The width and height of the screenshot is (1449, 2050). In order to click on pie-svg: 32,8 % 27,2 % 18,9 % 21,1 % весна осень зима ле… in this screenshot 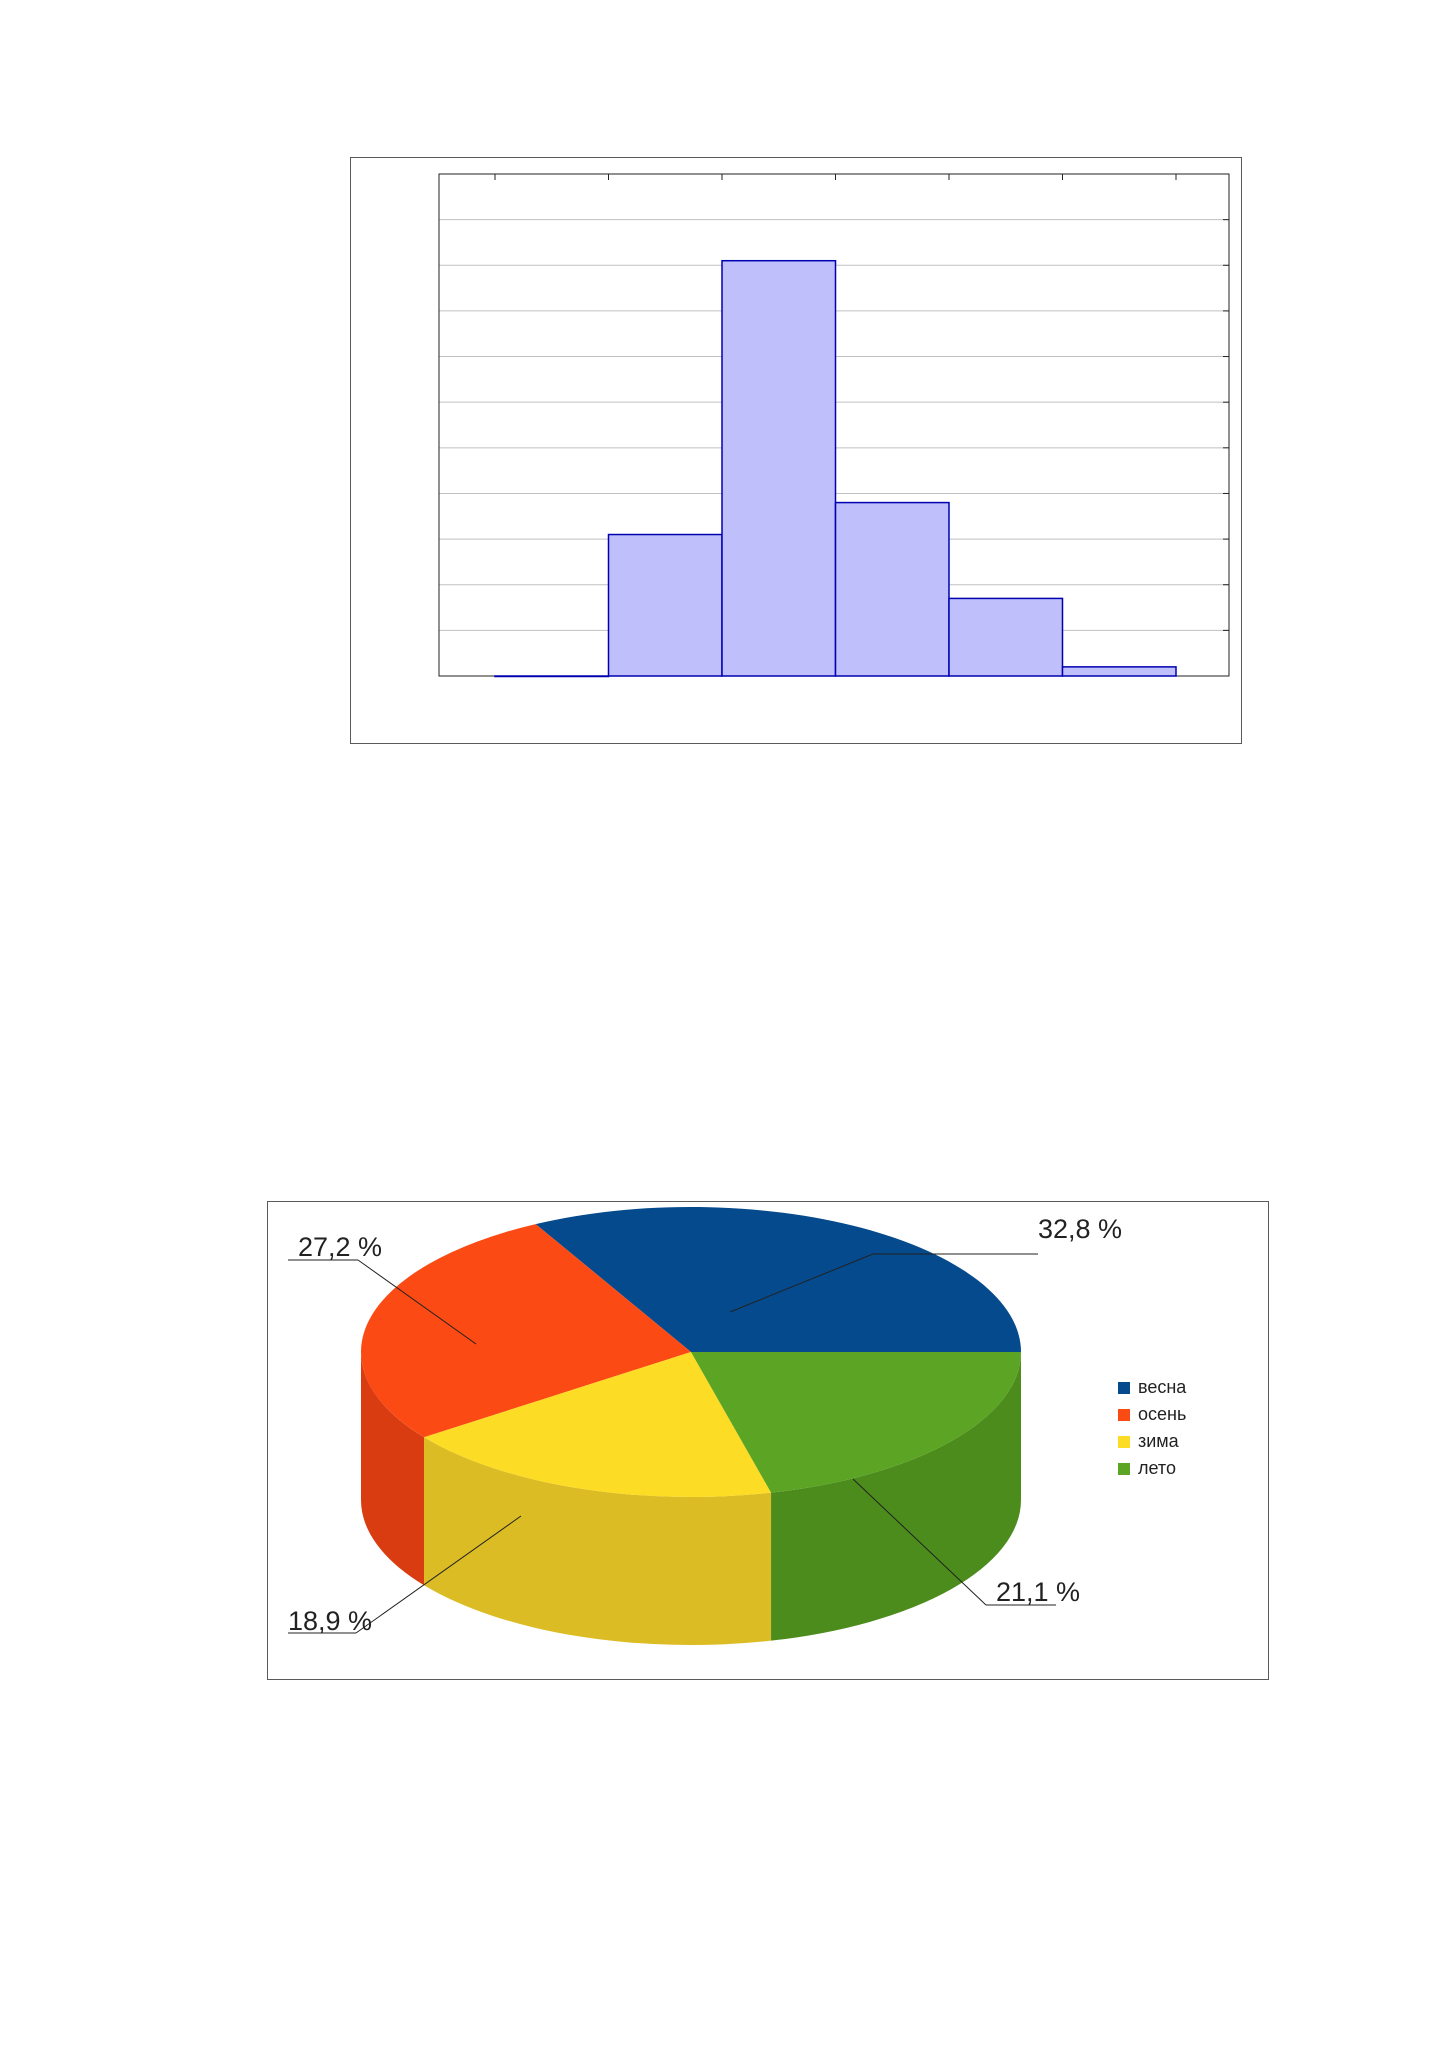, I will do `click(737, 1426)`.